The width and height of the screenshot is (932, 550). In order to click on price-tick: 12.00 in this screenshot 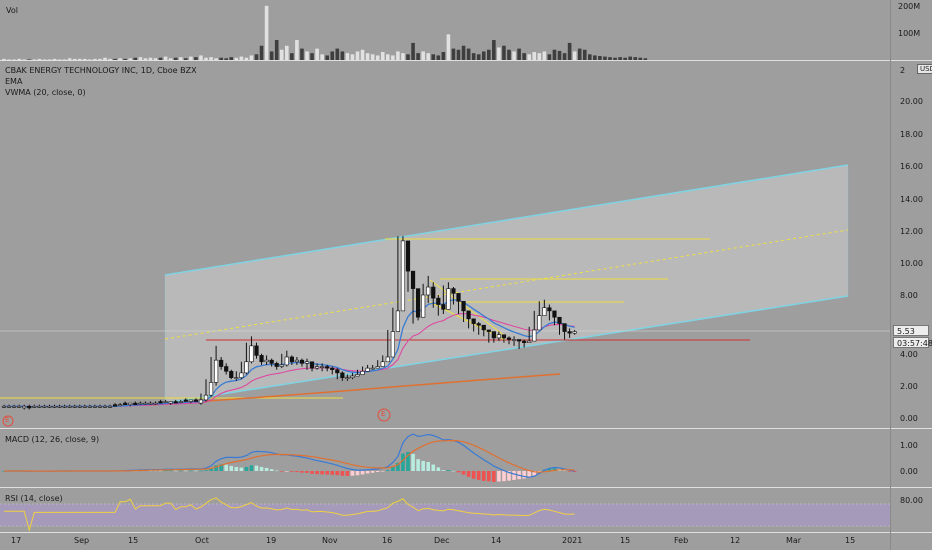, I will do `click(911, 231)`.